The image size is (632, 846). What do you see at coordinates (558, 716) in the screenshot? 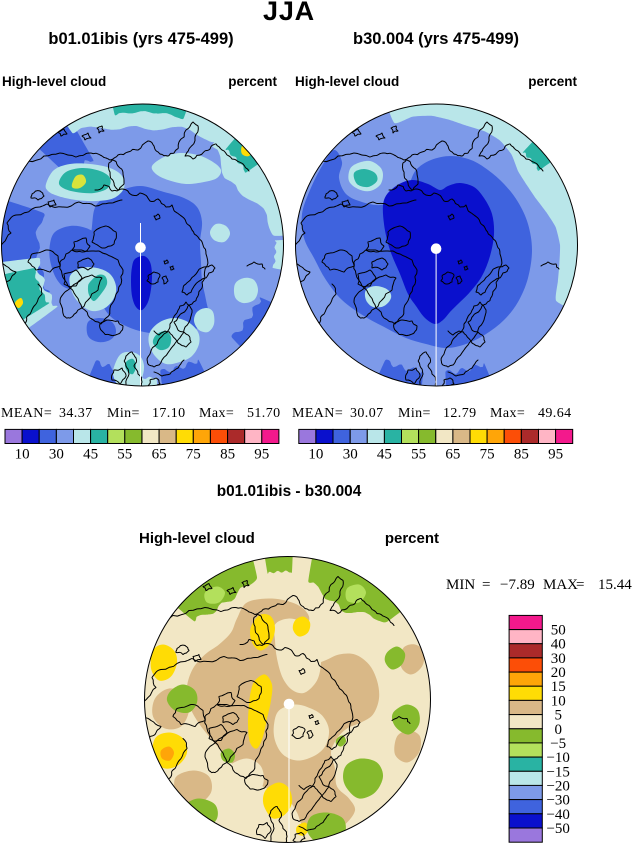
I see `svg-text: 5` at bounding box center [558, 716].